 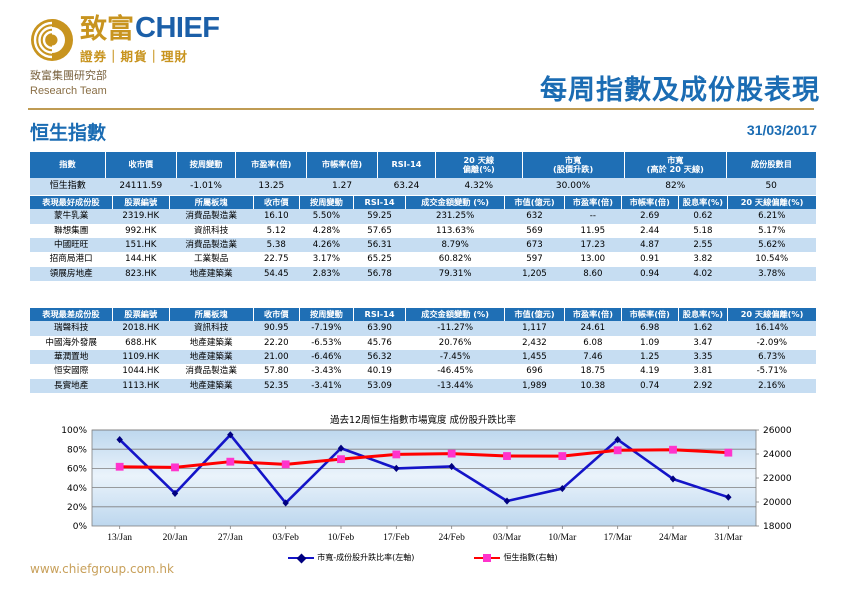 What do you see at coordinates (77, 470) in the screenshot?
I see `svg-text: 60%` at bounding box center [77, 470].